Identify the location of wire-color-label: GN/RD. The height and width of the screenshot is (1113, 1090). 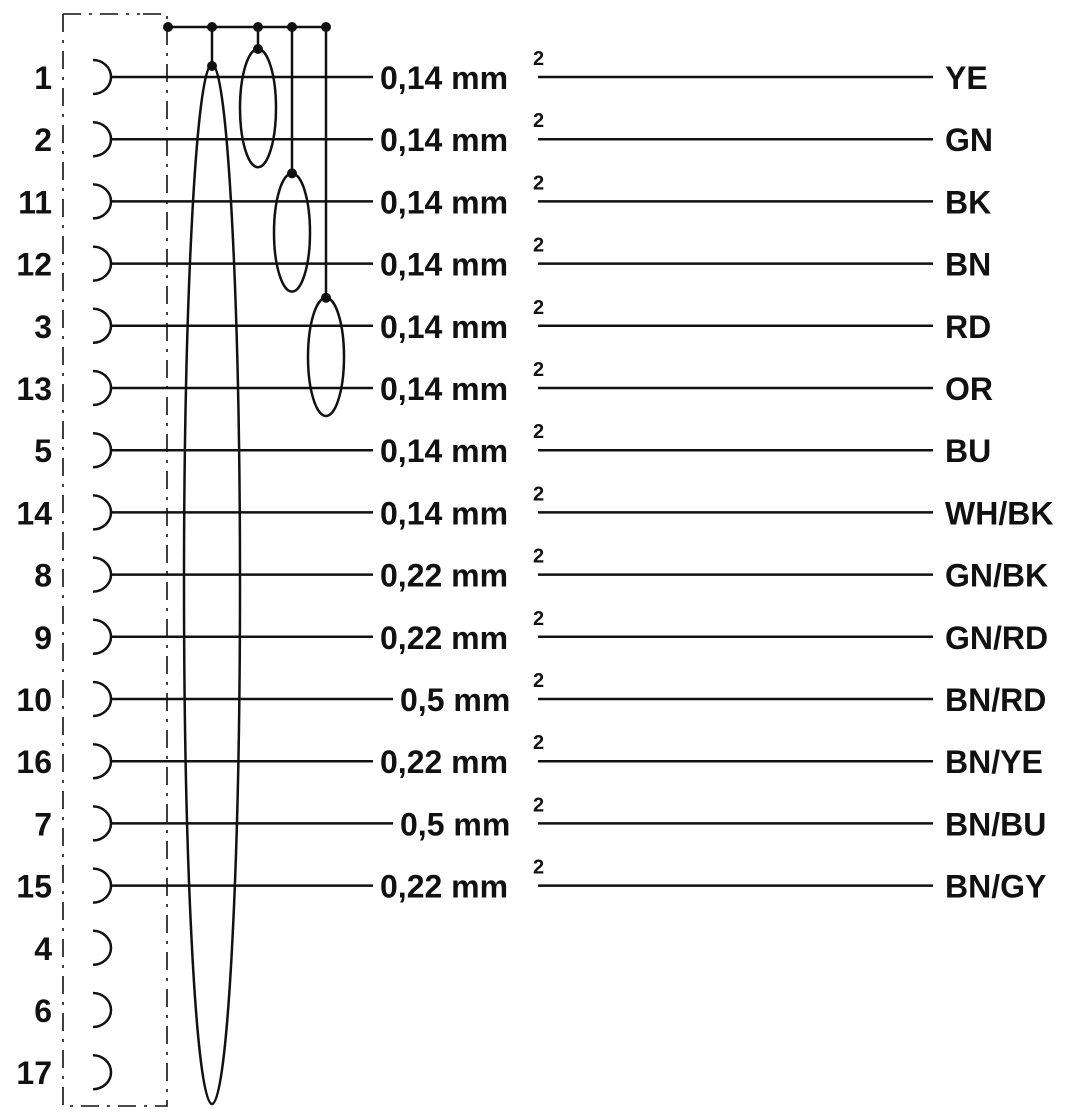
(996, 638).